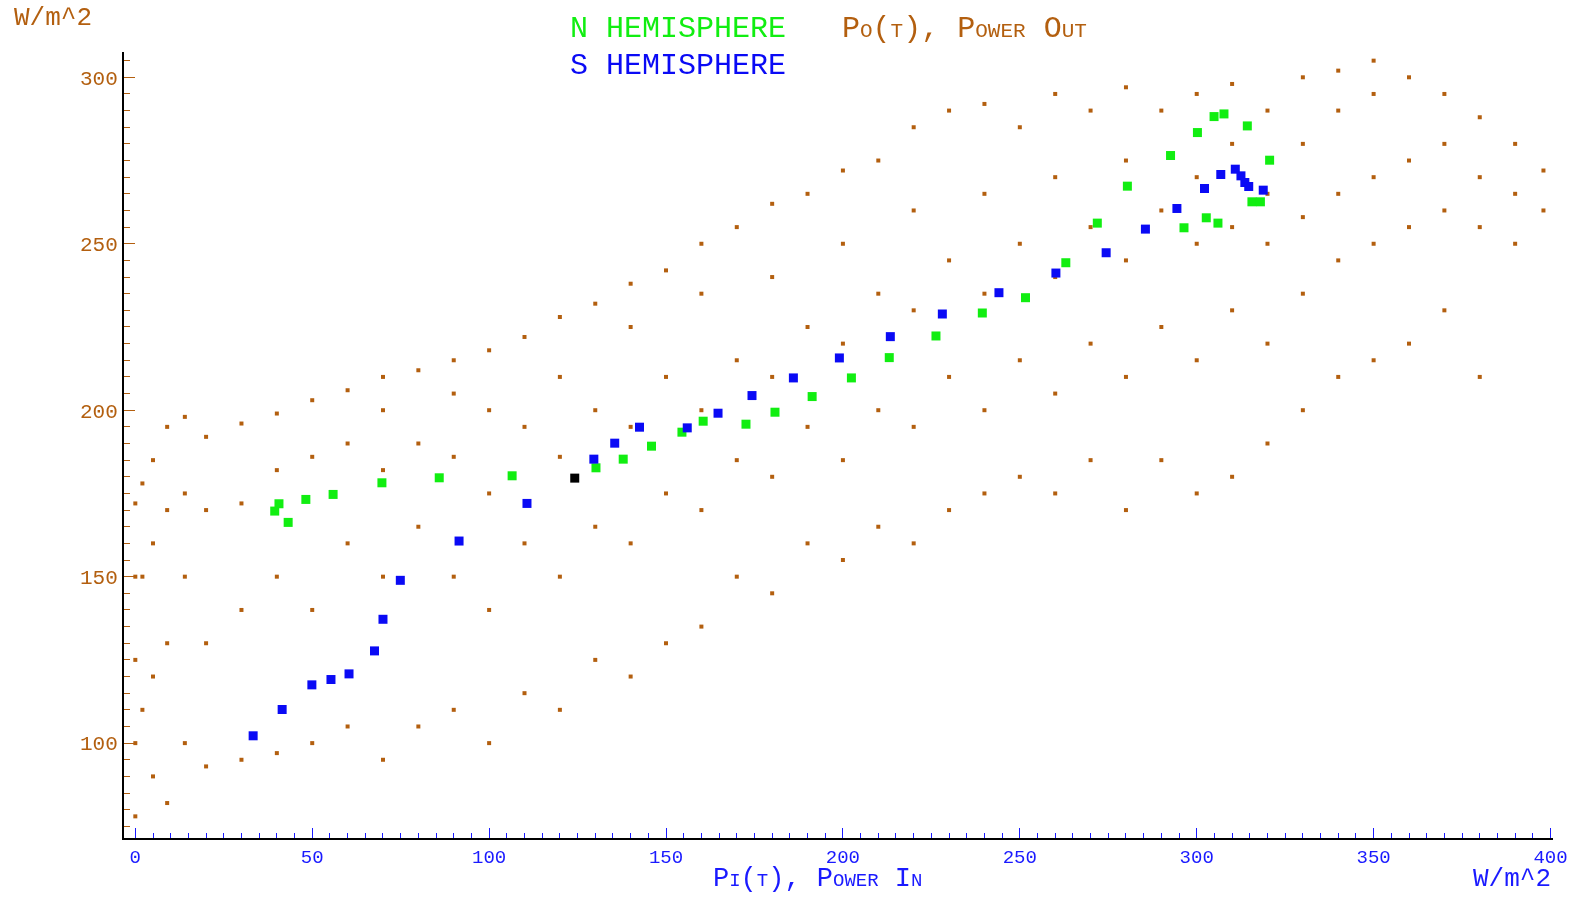 The height and width of the screenshot is (898, 1591). What do you see at coordinates (98, 745) in the screenshot?
I see `y-tick-label: 100` at bounding box center [98, 745].